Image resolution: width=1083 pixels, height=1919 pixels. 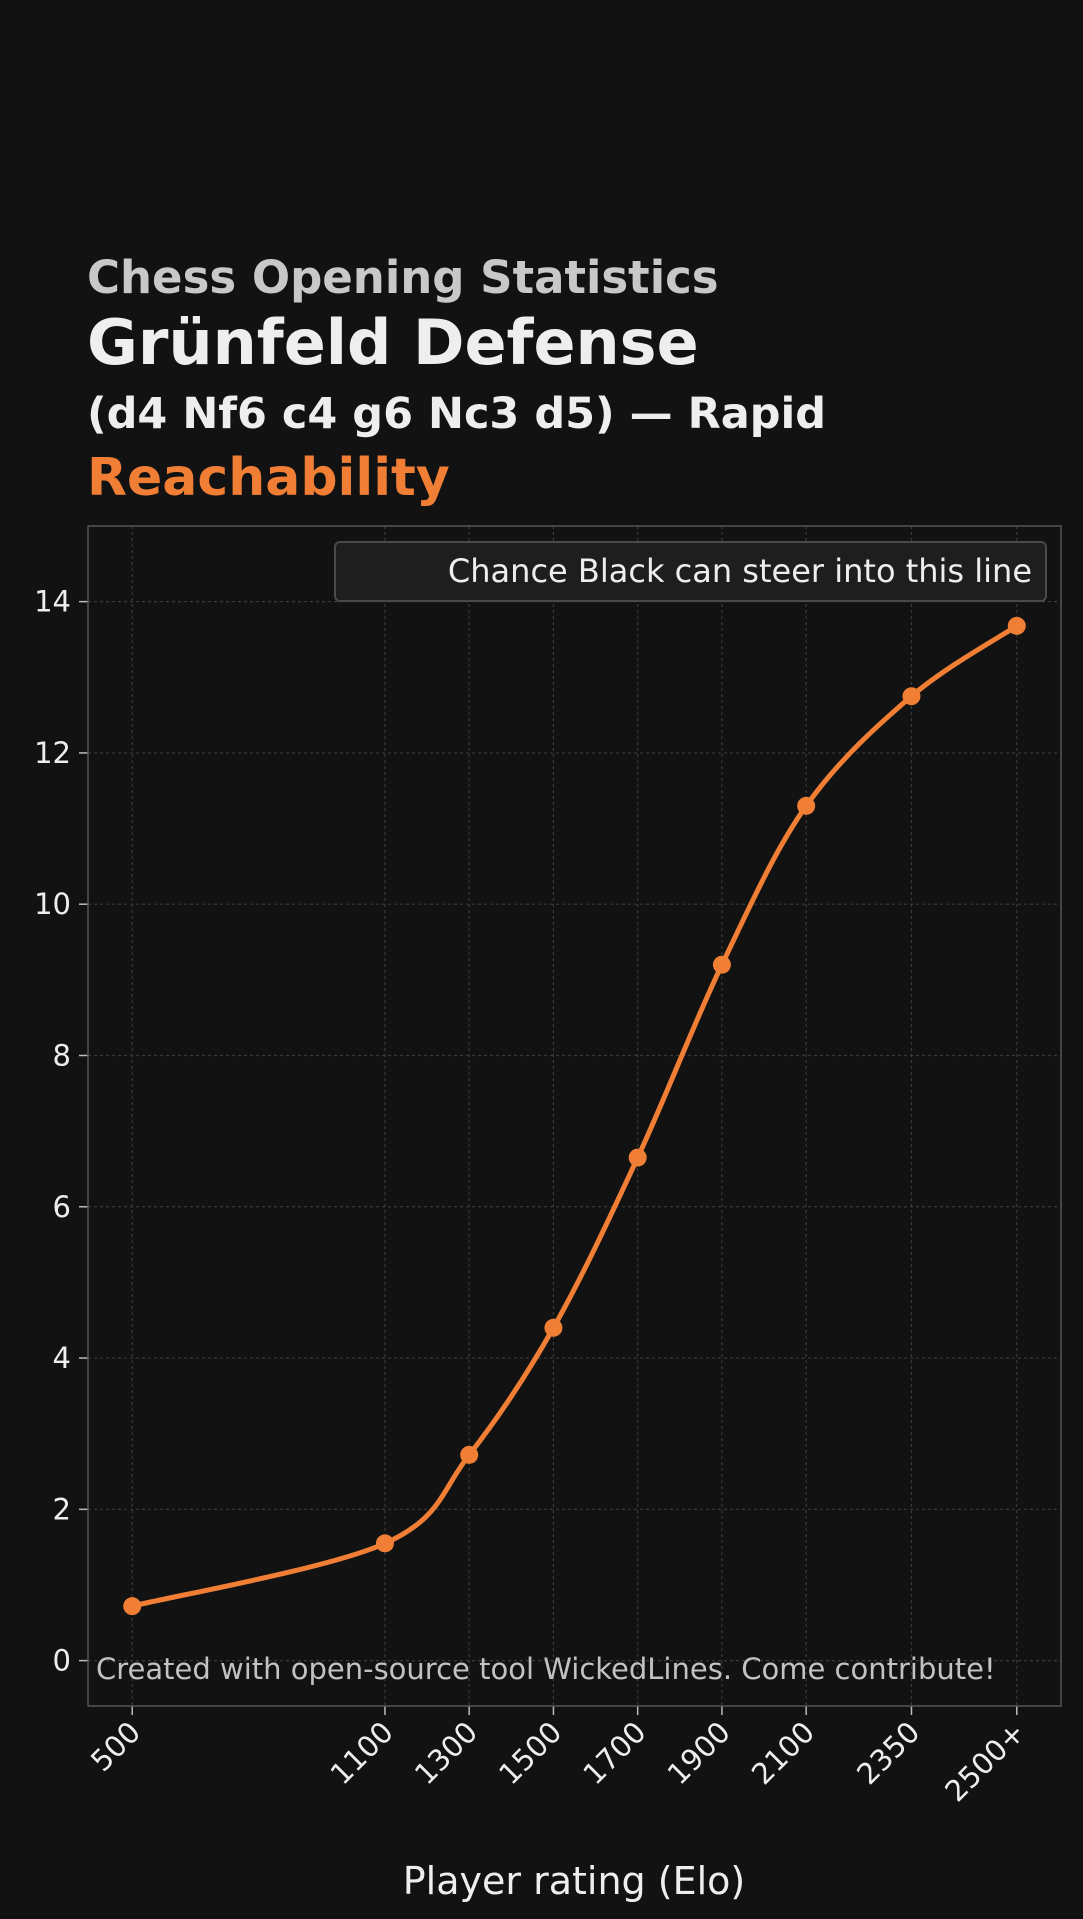 What do you see at coordinates (268, 478) in the screenshot?
I see `metric-title: Reachability` at bounding box center [268, 478].